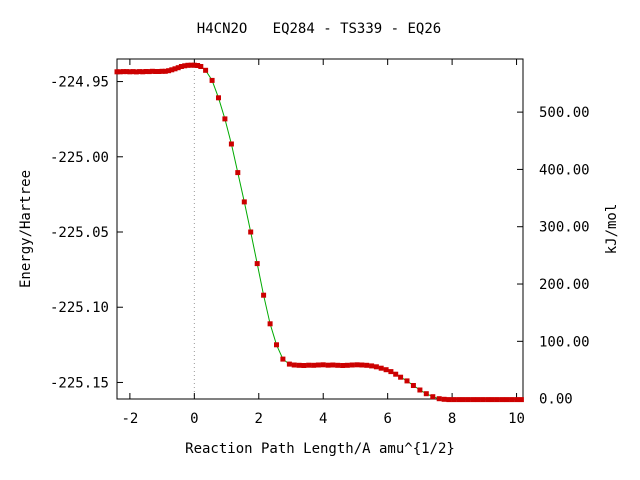  I want to click on y-axis-left: -224.95 -225.00 -225.05 -225.10 -225.15, so click(86, 233).